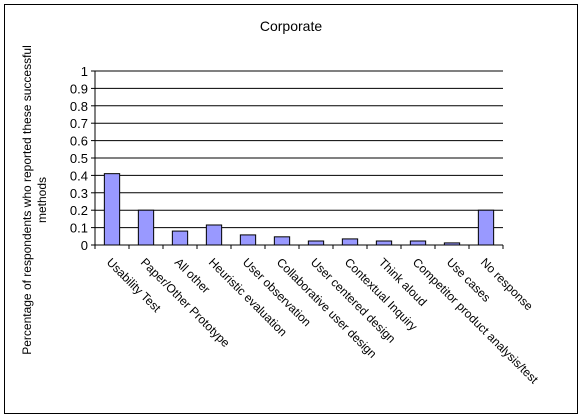 The width and height of the screenshot is (584, 420). What do you see at coordinates (79, 158) in the screenshot?
I see `y-tick-label: 0.5` at bounding box center [79, 158].